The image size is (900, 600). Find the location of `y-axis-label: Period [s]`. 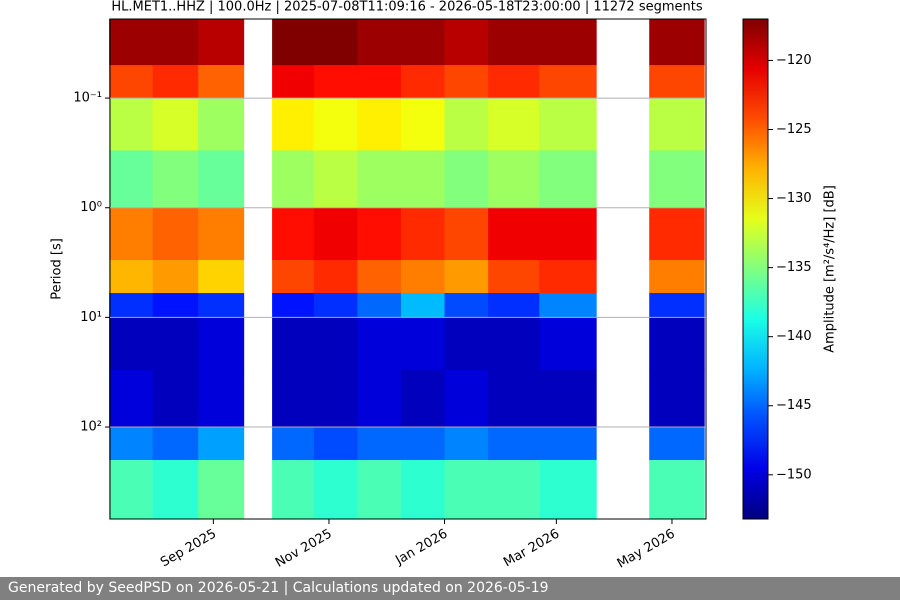

y-axis-label: Period [s] is located at coordinates (57, 269).